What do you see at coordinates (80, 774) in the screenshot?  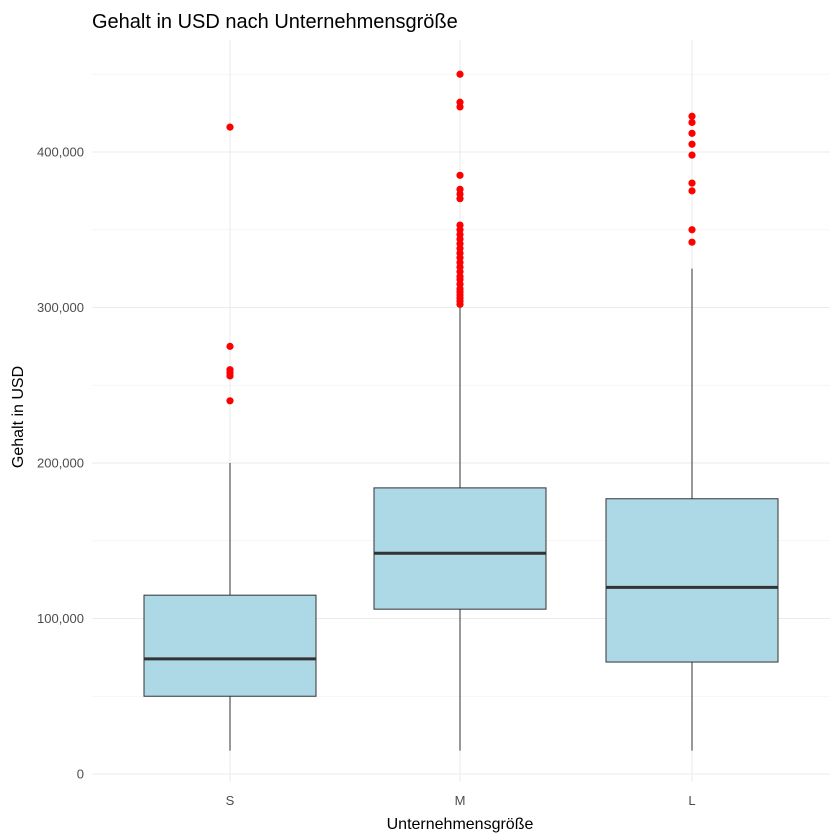 I see `y-tick-label: 0` at bounding box center [80, 774].